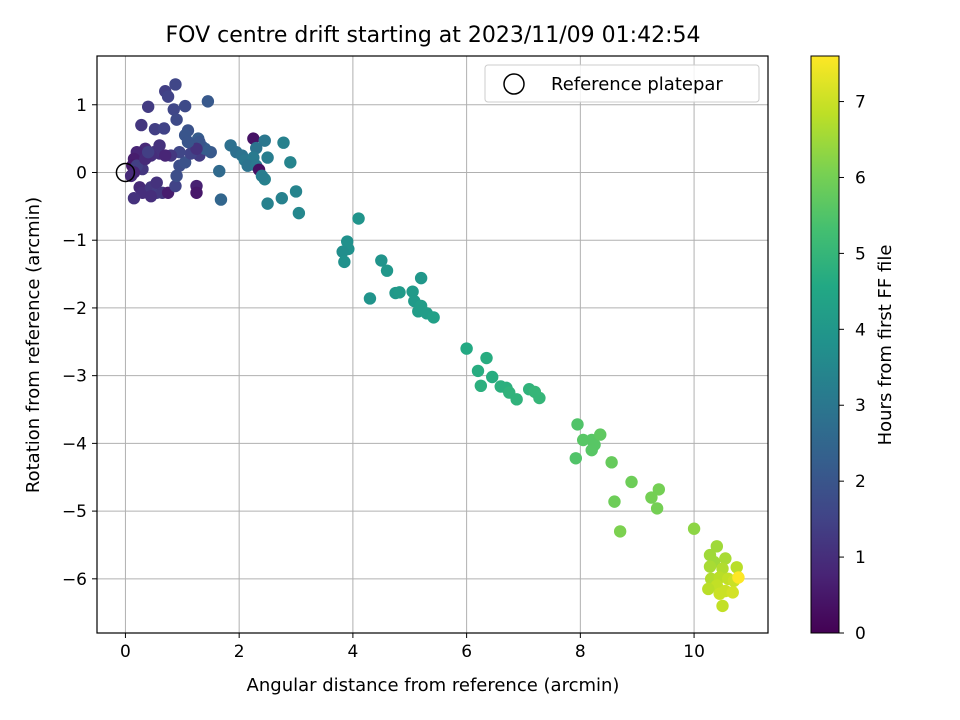 This screenshot has height=720, width=960. Describe the element at coordinates (885, 345) in the screenshot. I see `colorbar-label: Hours from first FF file` at that location.